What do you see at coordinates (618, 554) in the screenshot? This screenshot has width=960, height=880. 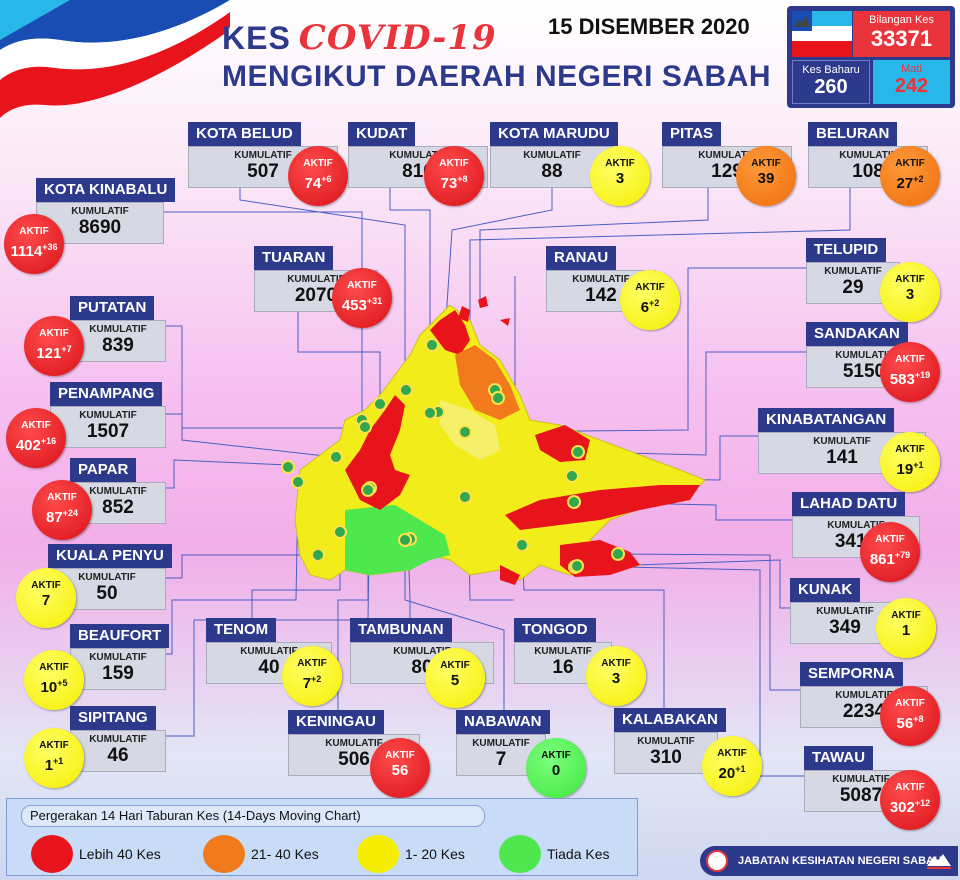 I see `marker-semporna` at bounding box center [618, 554].